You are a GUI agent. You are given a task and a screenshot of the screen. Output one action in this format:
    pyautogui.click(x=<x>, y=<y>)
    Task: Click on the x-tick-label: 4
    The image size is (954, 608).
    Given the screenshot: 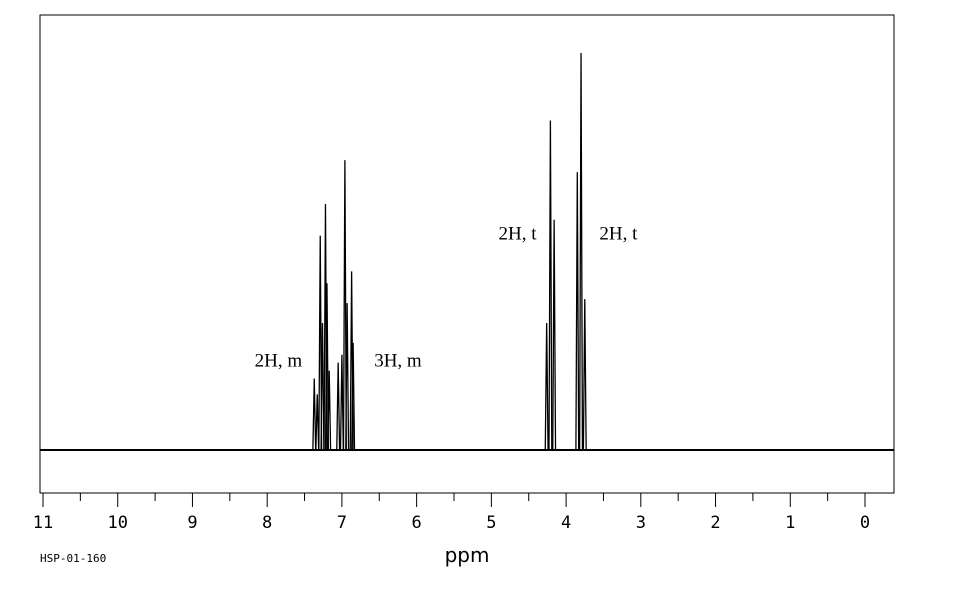 What is the action you would take?
    pyautogui.click(x=566, y=523)
    